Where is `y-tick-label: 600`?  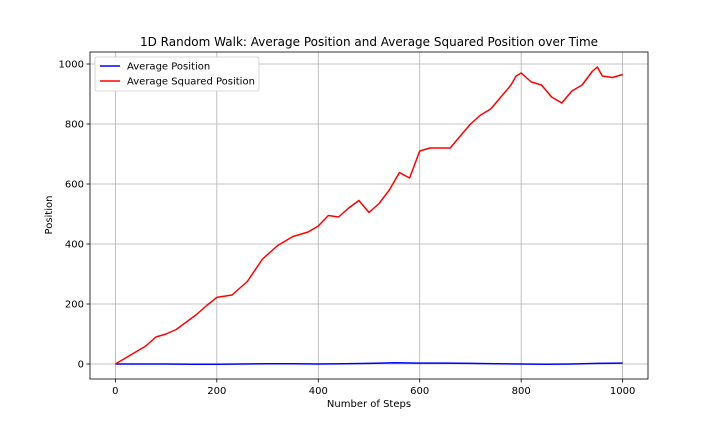
y-tick-label: 600 is located at coordinates (74, 185).